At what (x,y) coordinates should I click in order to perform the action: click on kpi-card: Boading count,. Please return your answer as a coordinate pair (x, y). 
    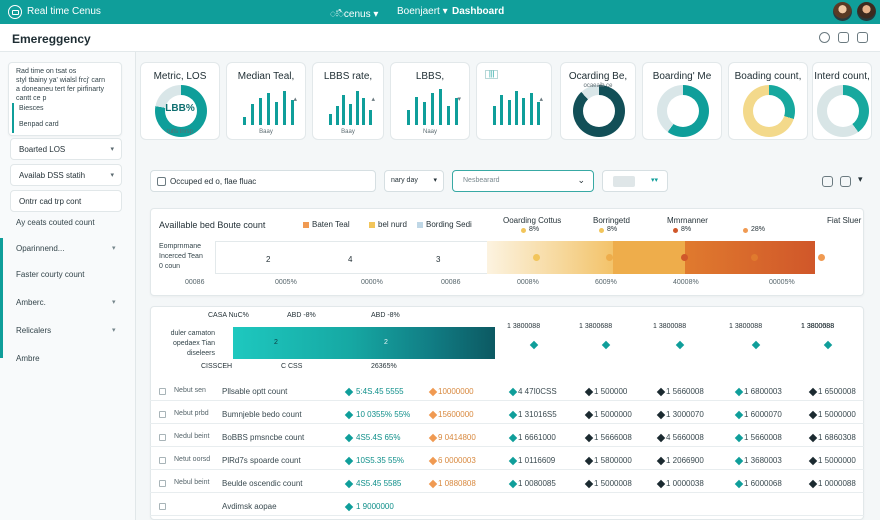
    Looking at the image, I should click on (768, 101).